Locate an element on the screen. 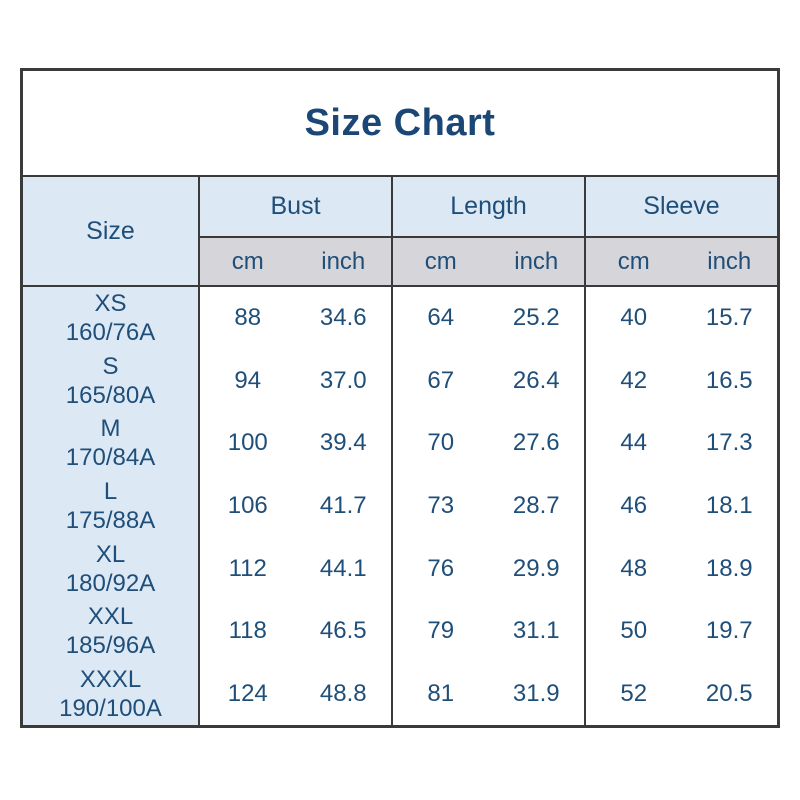 Image resolution: width=800 pixels, height=800 pixels. size-spec: 170/84A is located at coordinates (110, 458).